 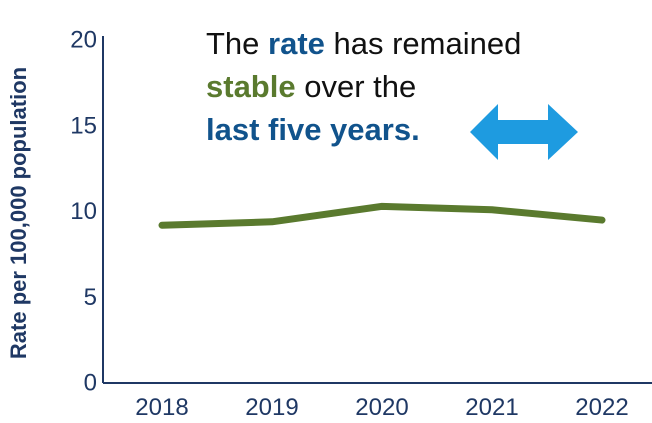 What do you see at coordinates (83, 40) in the screenshot?
I see `y-tick-label: 20` at bounding box center [83, 40].